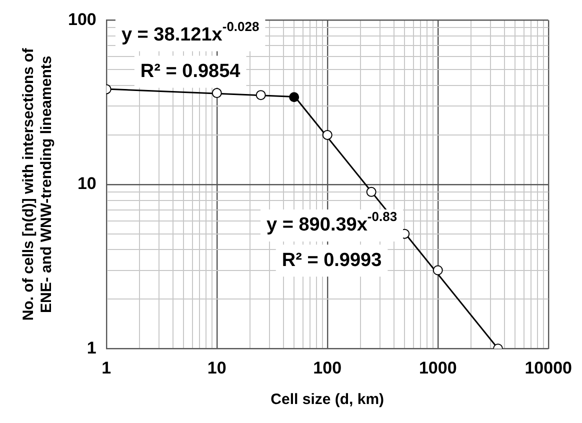 Image resolution: width=582 pixels, height=423 pixels. What do you see at coordinates (327, 399) in the screenshot?
I see `x-axis-title: Cell size (d, km)` at bounding box center [327, 399].